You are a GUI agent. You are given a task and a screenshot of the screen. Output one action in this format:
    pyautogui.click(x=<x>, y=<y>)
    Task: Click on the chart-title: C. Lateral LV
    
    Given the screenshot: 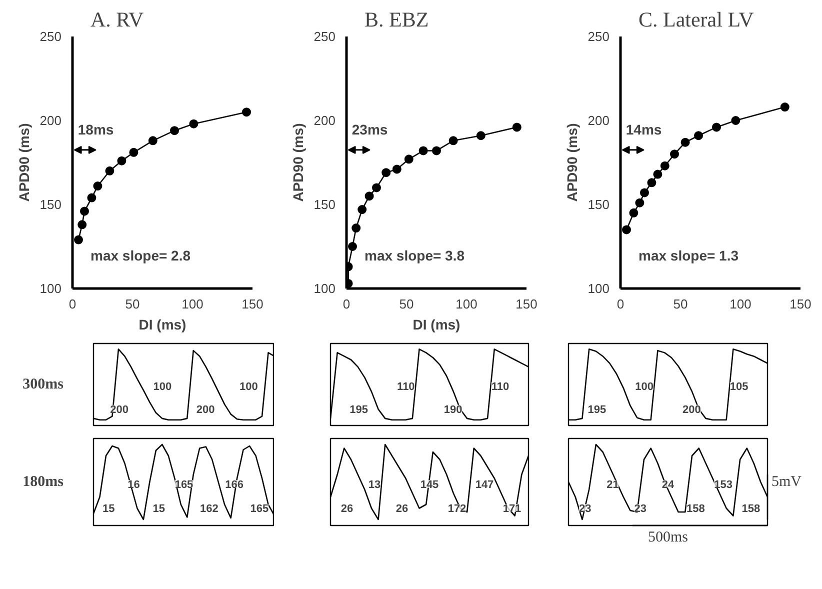 What is the action you would take?
    pyautogui.click(x=696, y=20)
    